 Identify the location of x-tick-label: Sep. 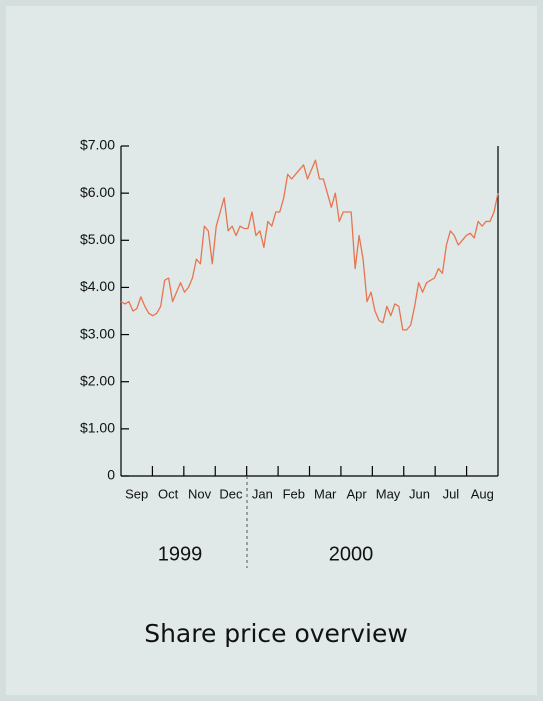
(136, 493).